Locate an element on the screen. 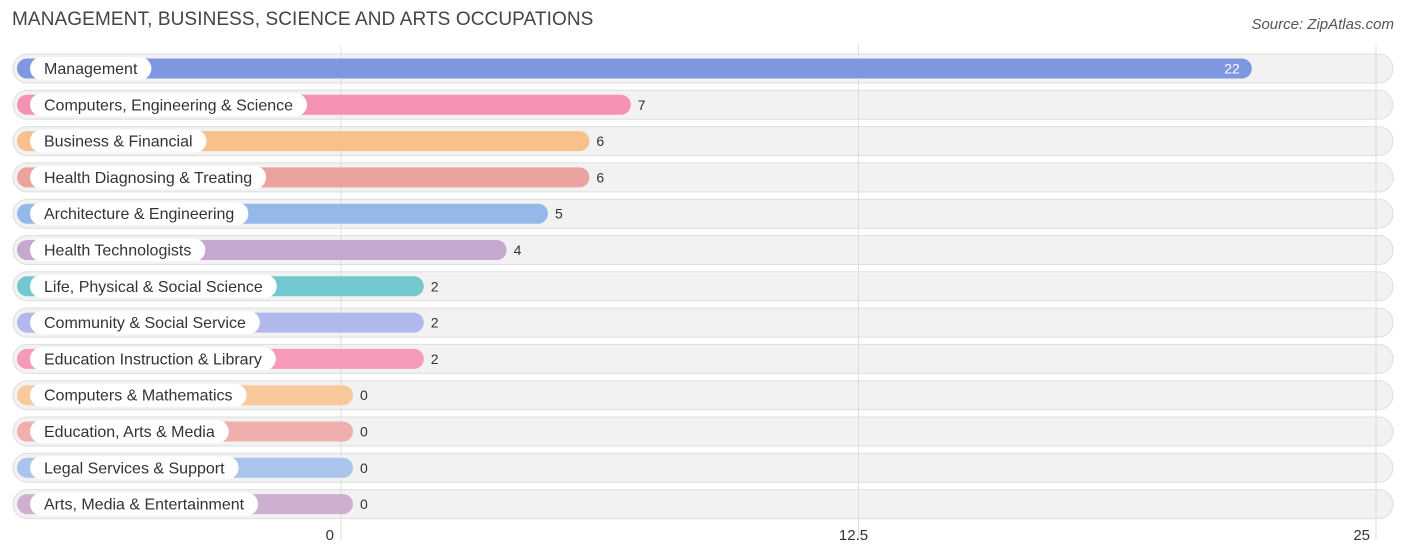 This screenshot has width=1406, height=558. bar-row-2: Business & Financial 6 is located at coordinates (310, 141).